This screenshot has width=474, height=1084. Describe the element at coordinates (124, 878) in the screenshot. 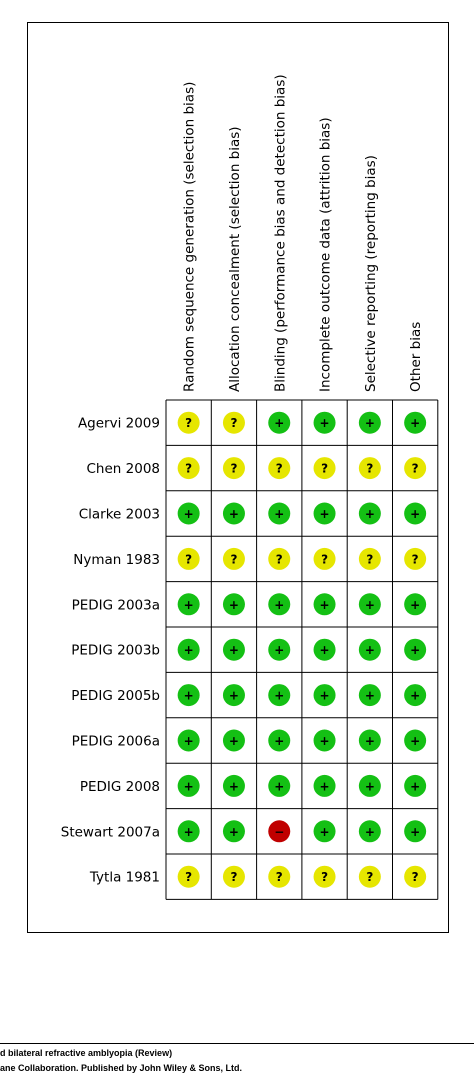

I see `study-name: Tytla 1981` at that location.